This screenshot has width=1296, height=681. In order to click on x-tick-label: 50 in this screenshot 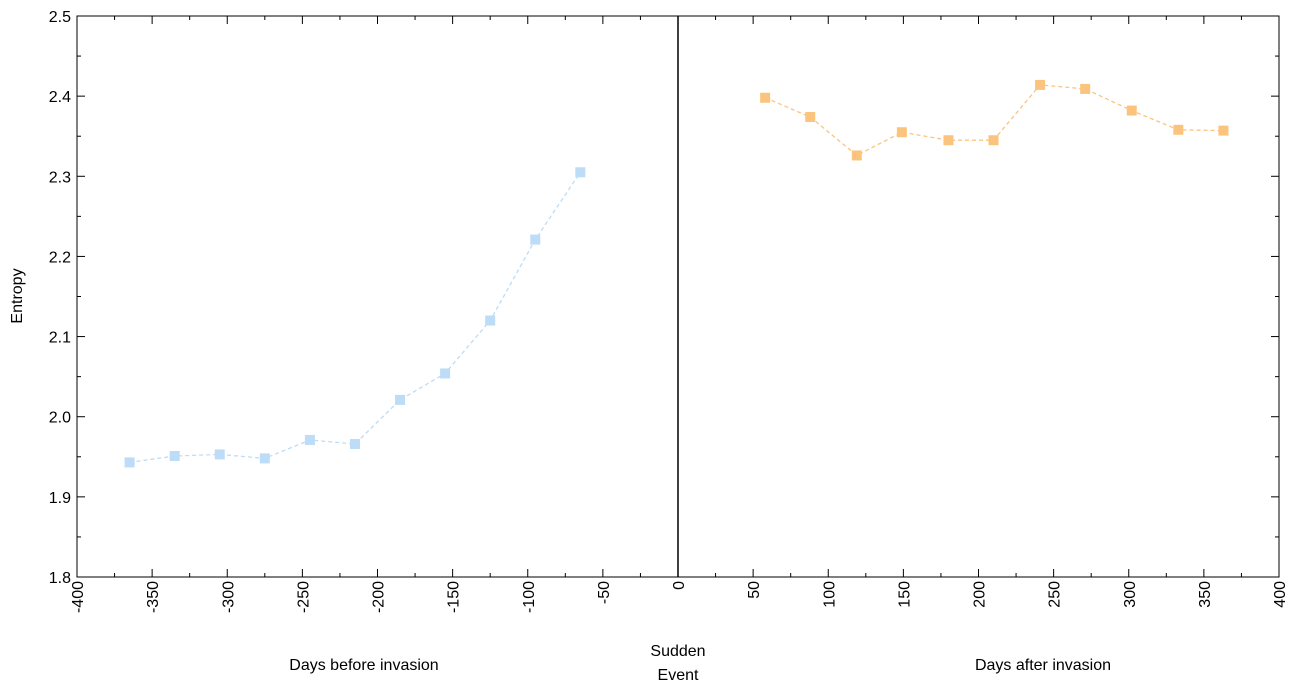, I will do `click(754, 590)`.